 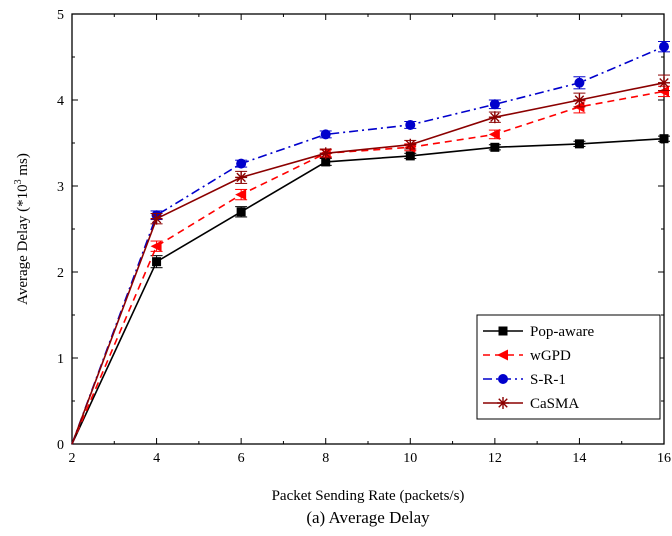 What do you see at coordinates (60, 273) in the screenshot?
I see `y-tick-label: 2` at bounding box center [60, 273].